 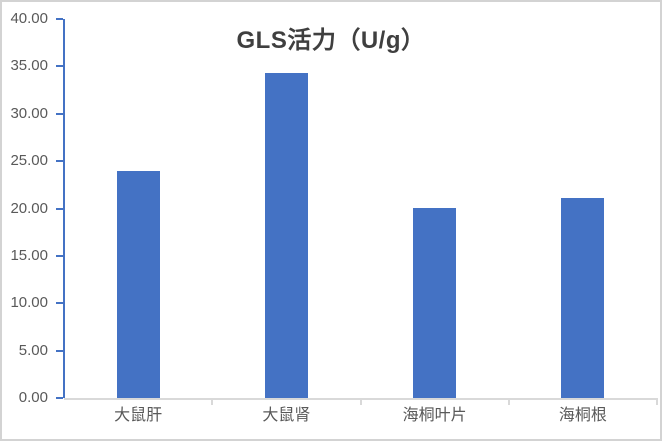 I want to click on x-axis-category-label: 大鼠肾, so click(x=286, y=415).